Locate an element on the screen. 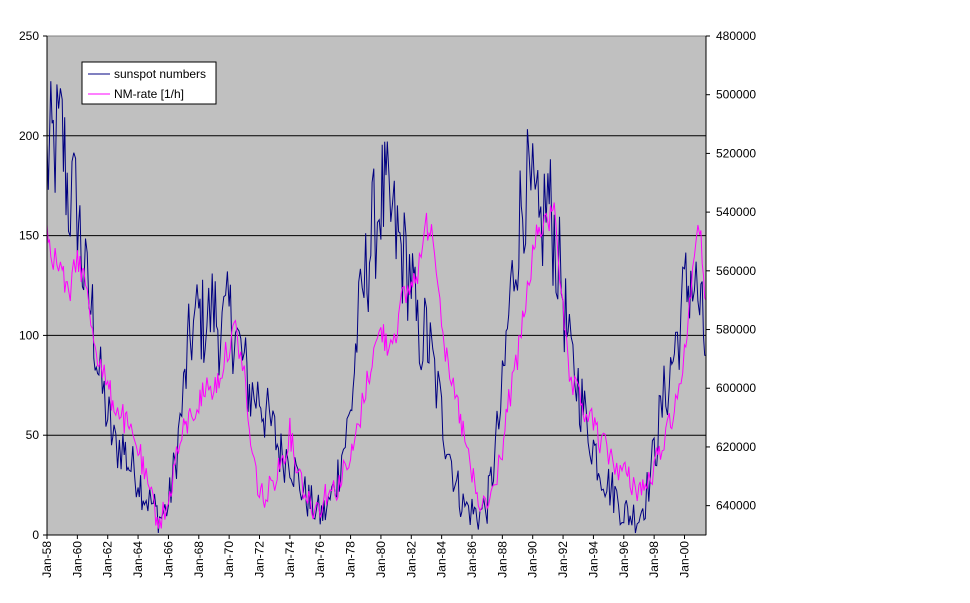 This screenshot has width=970, height=603. x-axis-tick-label: Jan-00 is located at coordinates (684, 559).